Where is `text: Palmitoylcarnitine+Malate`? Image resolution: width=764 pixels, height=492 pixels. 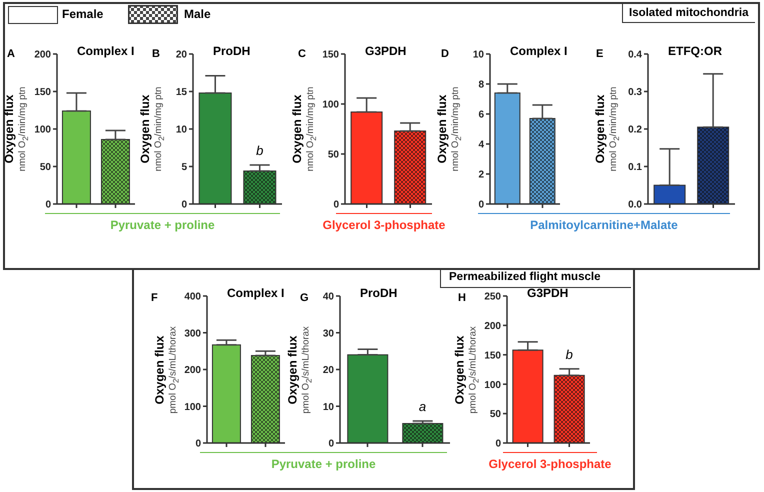
text: Palmitoylcarnitine+Malate is located at coordinates (604, 225).